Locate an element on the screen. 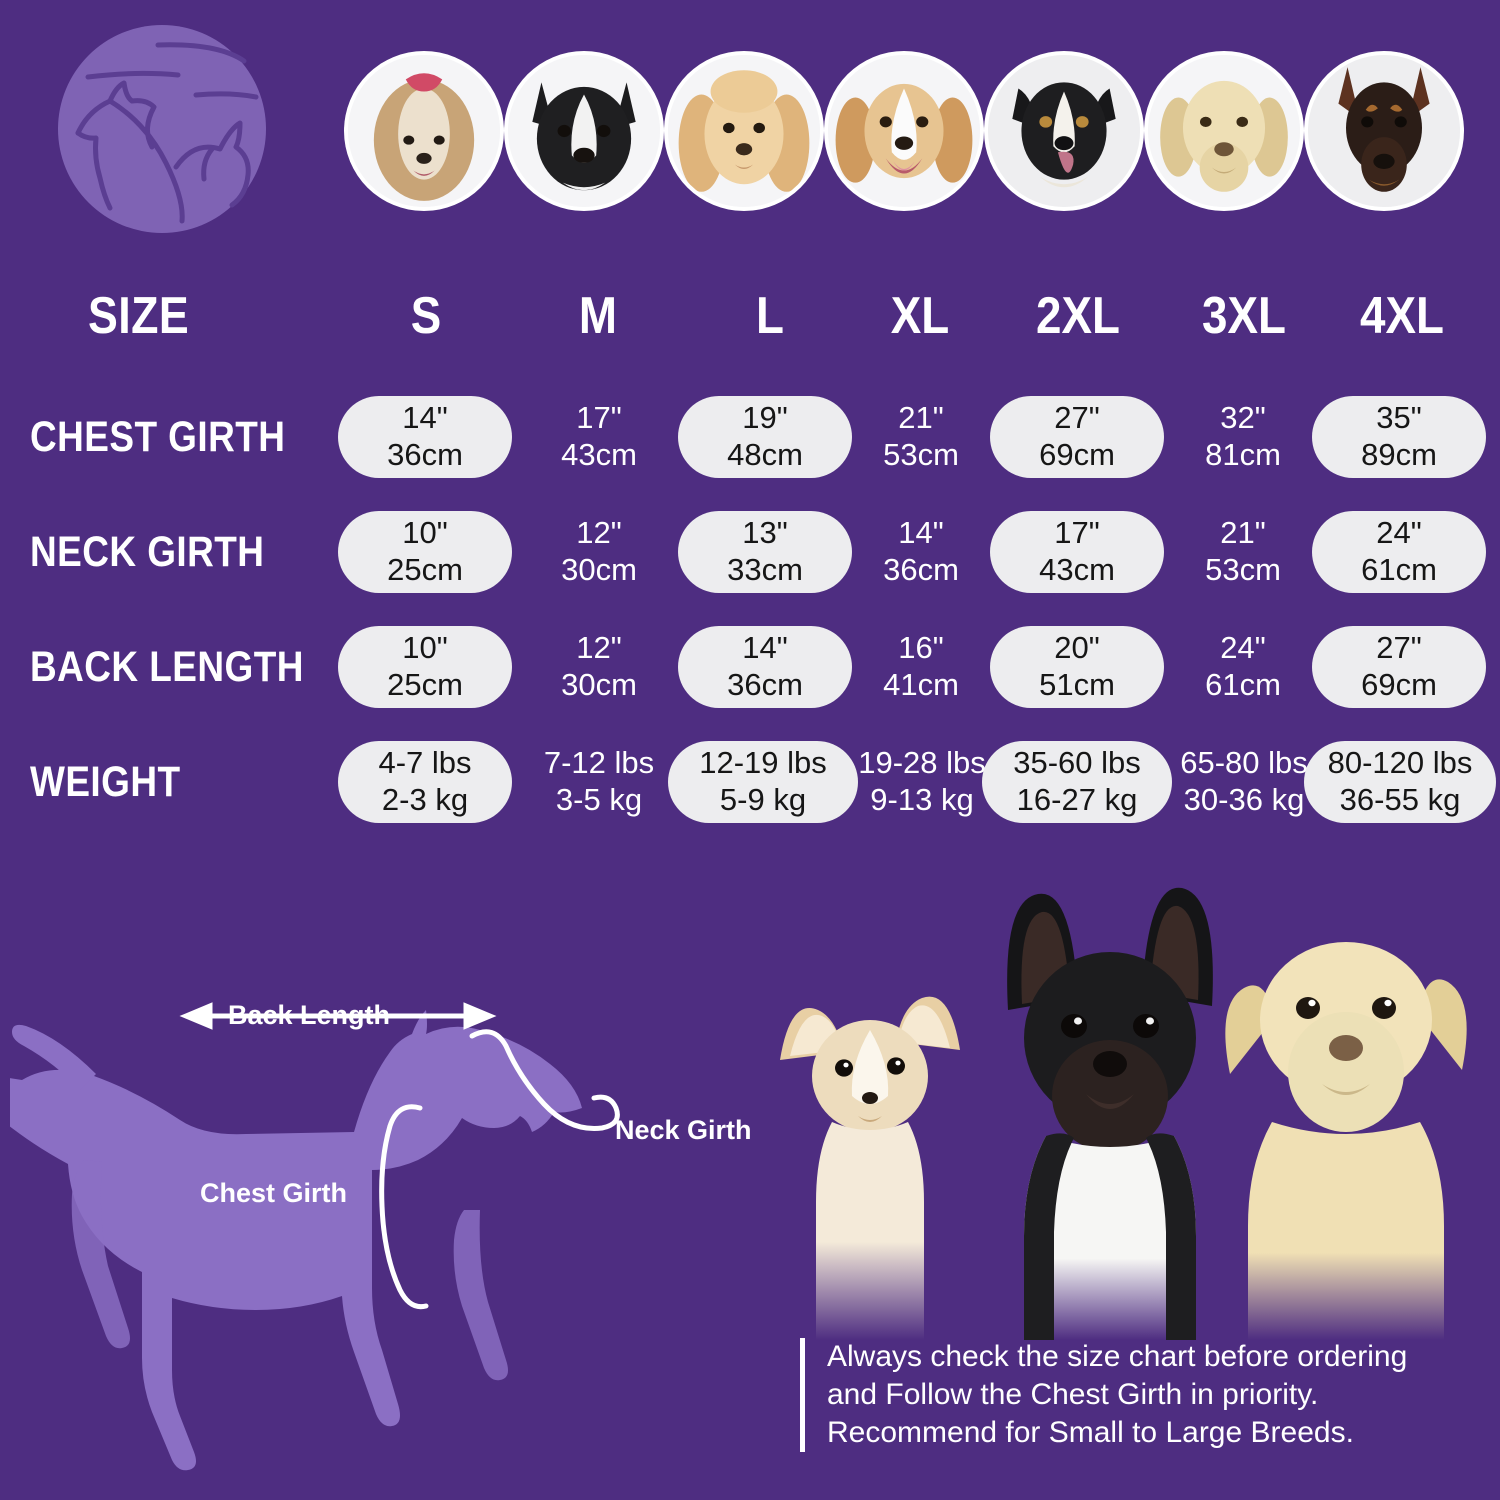 The image size is (1500, 1500). labrador-photo is located at coordinates (1346, 1141).